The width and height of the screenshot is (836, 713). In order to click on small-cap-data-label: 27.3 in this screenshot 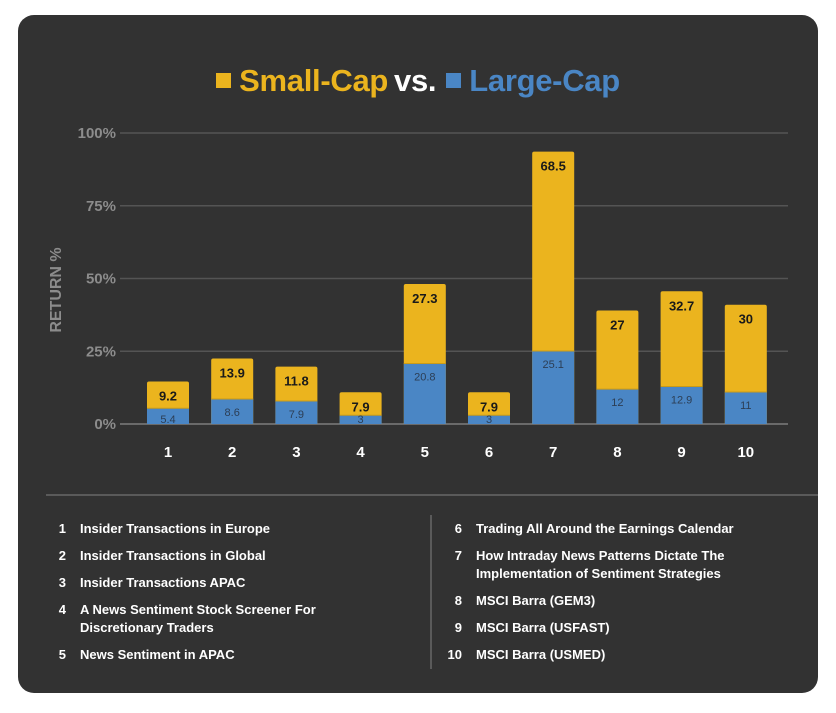, I will do `click(424, 298)`.